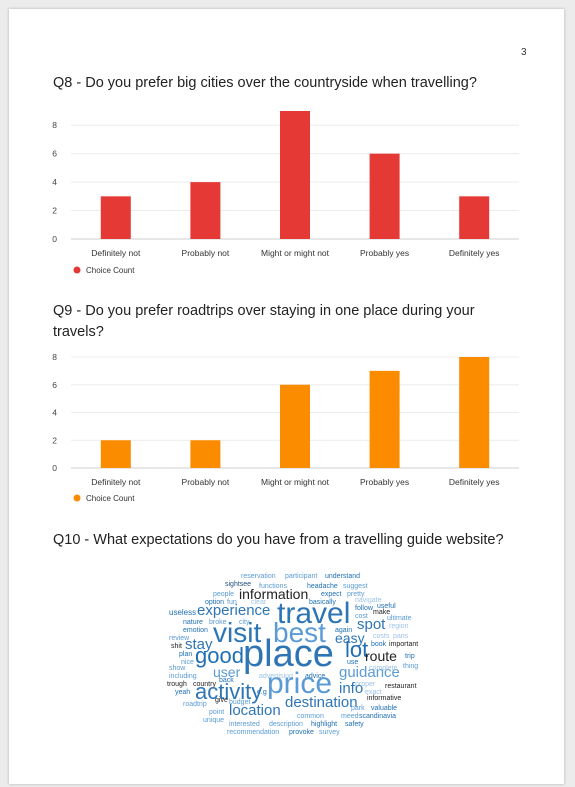 Image resolution: width=575 pixels, height=787 pixels. What do you see at coordinates (353, 662) in the screenshot?
I see `word-cloud-word: use` at bounding box center [353, 662].